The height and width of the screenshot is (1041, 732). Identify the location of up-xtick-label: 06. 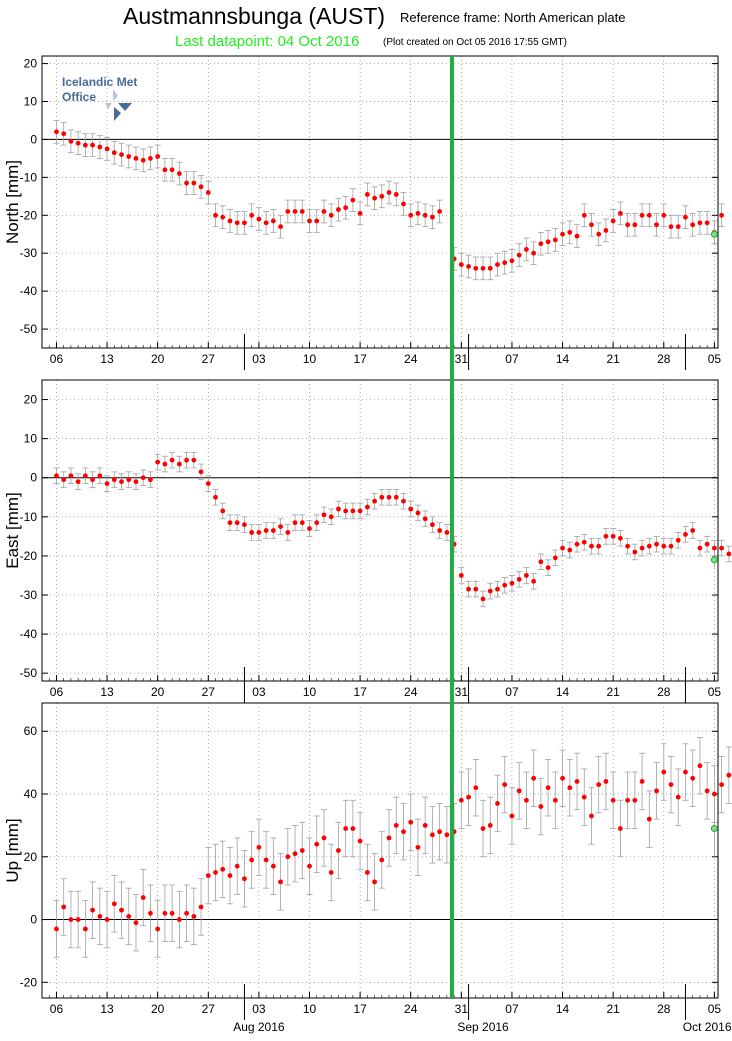
(57, 1009).